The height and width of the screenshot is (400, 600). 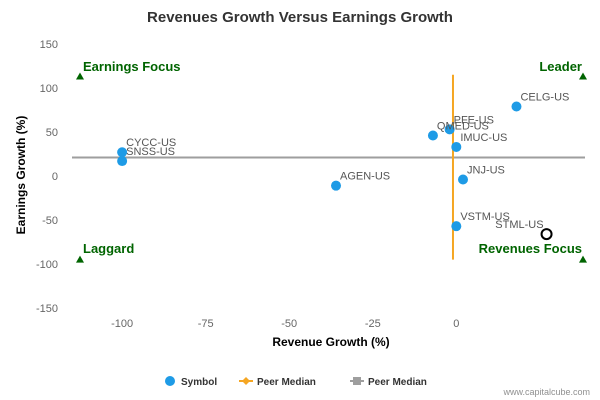 What do you see at coordinates (583, 76) in the screenshot?
I see `quadrant-marker-top-right` at bounding box center [583, 76].